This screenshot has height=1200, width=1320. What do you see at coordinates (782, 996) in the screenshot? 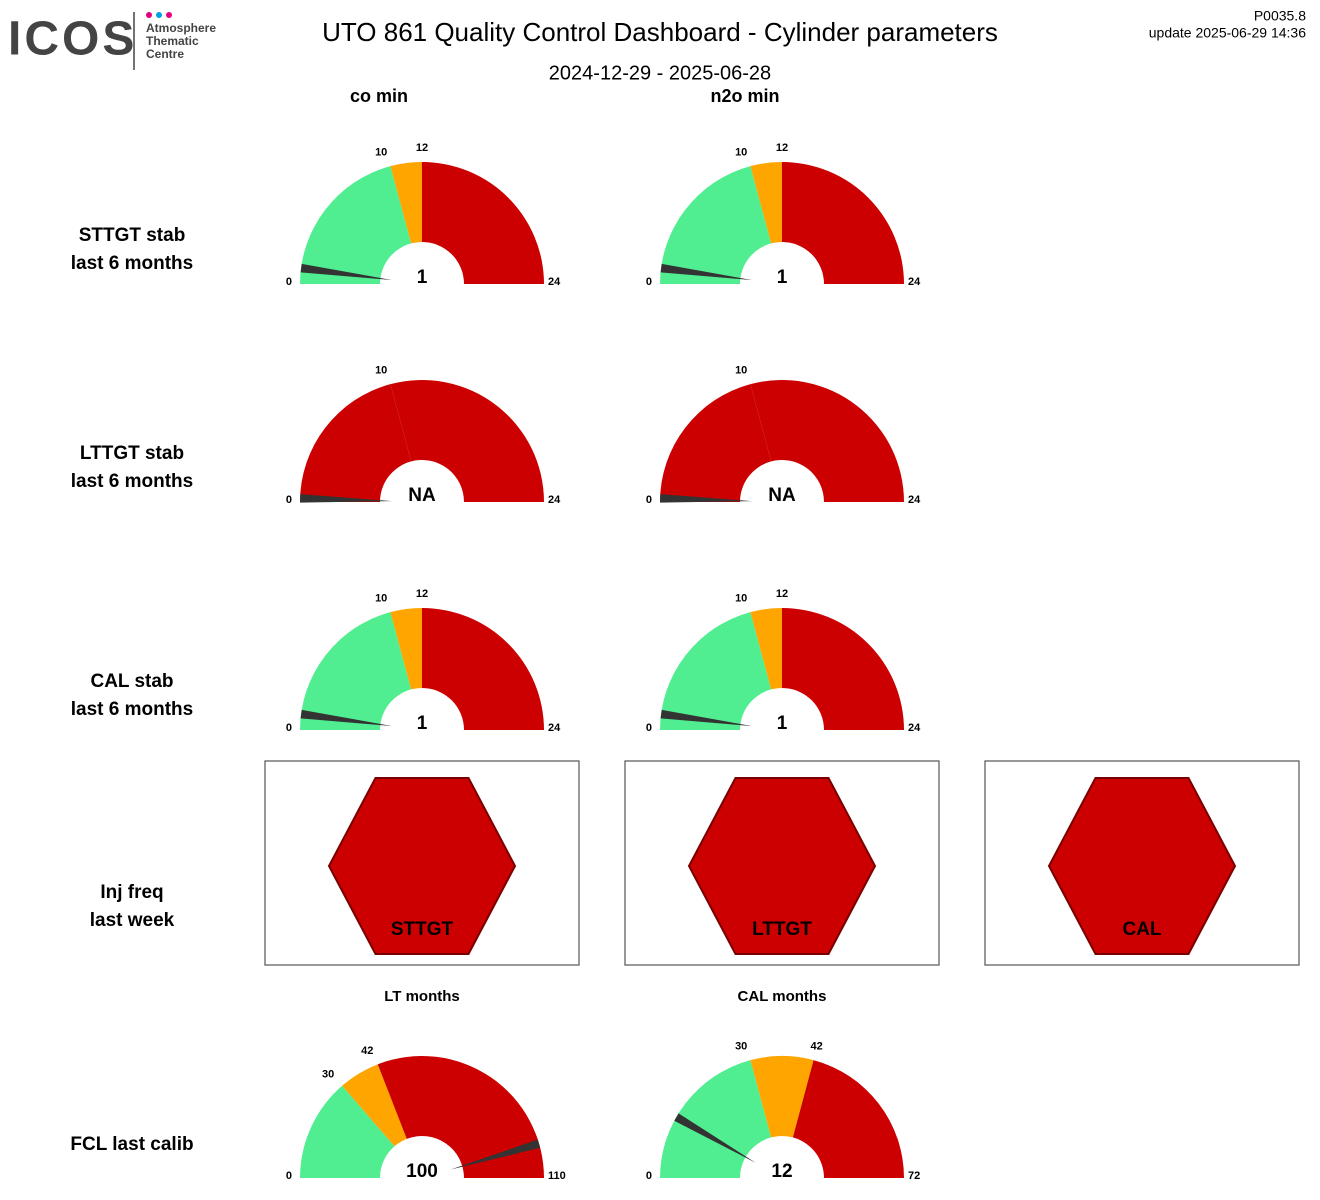
I see `gauge-title: CAL months` at bounding box center [782, 996].